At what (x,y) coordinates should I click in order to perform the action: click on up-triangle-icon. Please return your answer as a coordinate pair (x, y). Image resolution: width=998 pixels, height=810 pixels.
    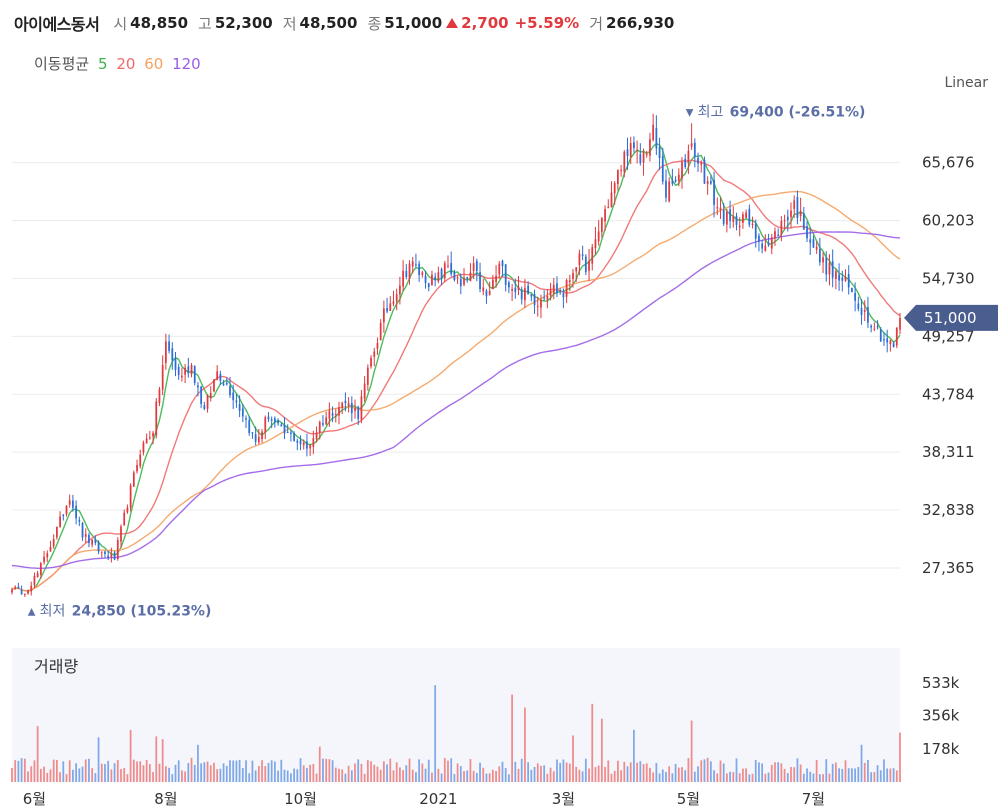
    Looking at the image, I should click on (452, 23).